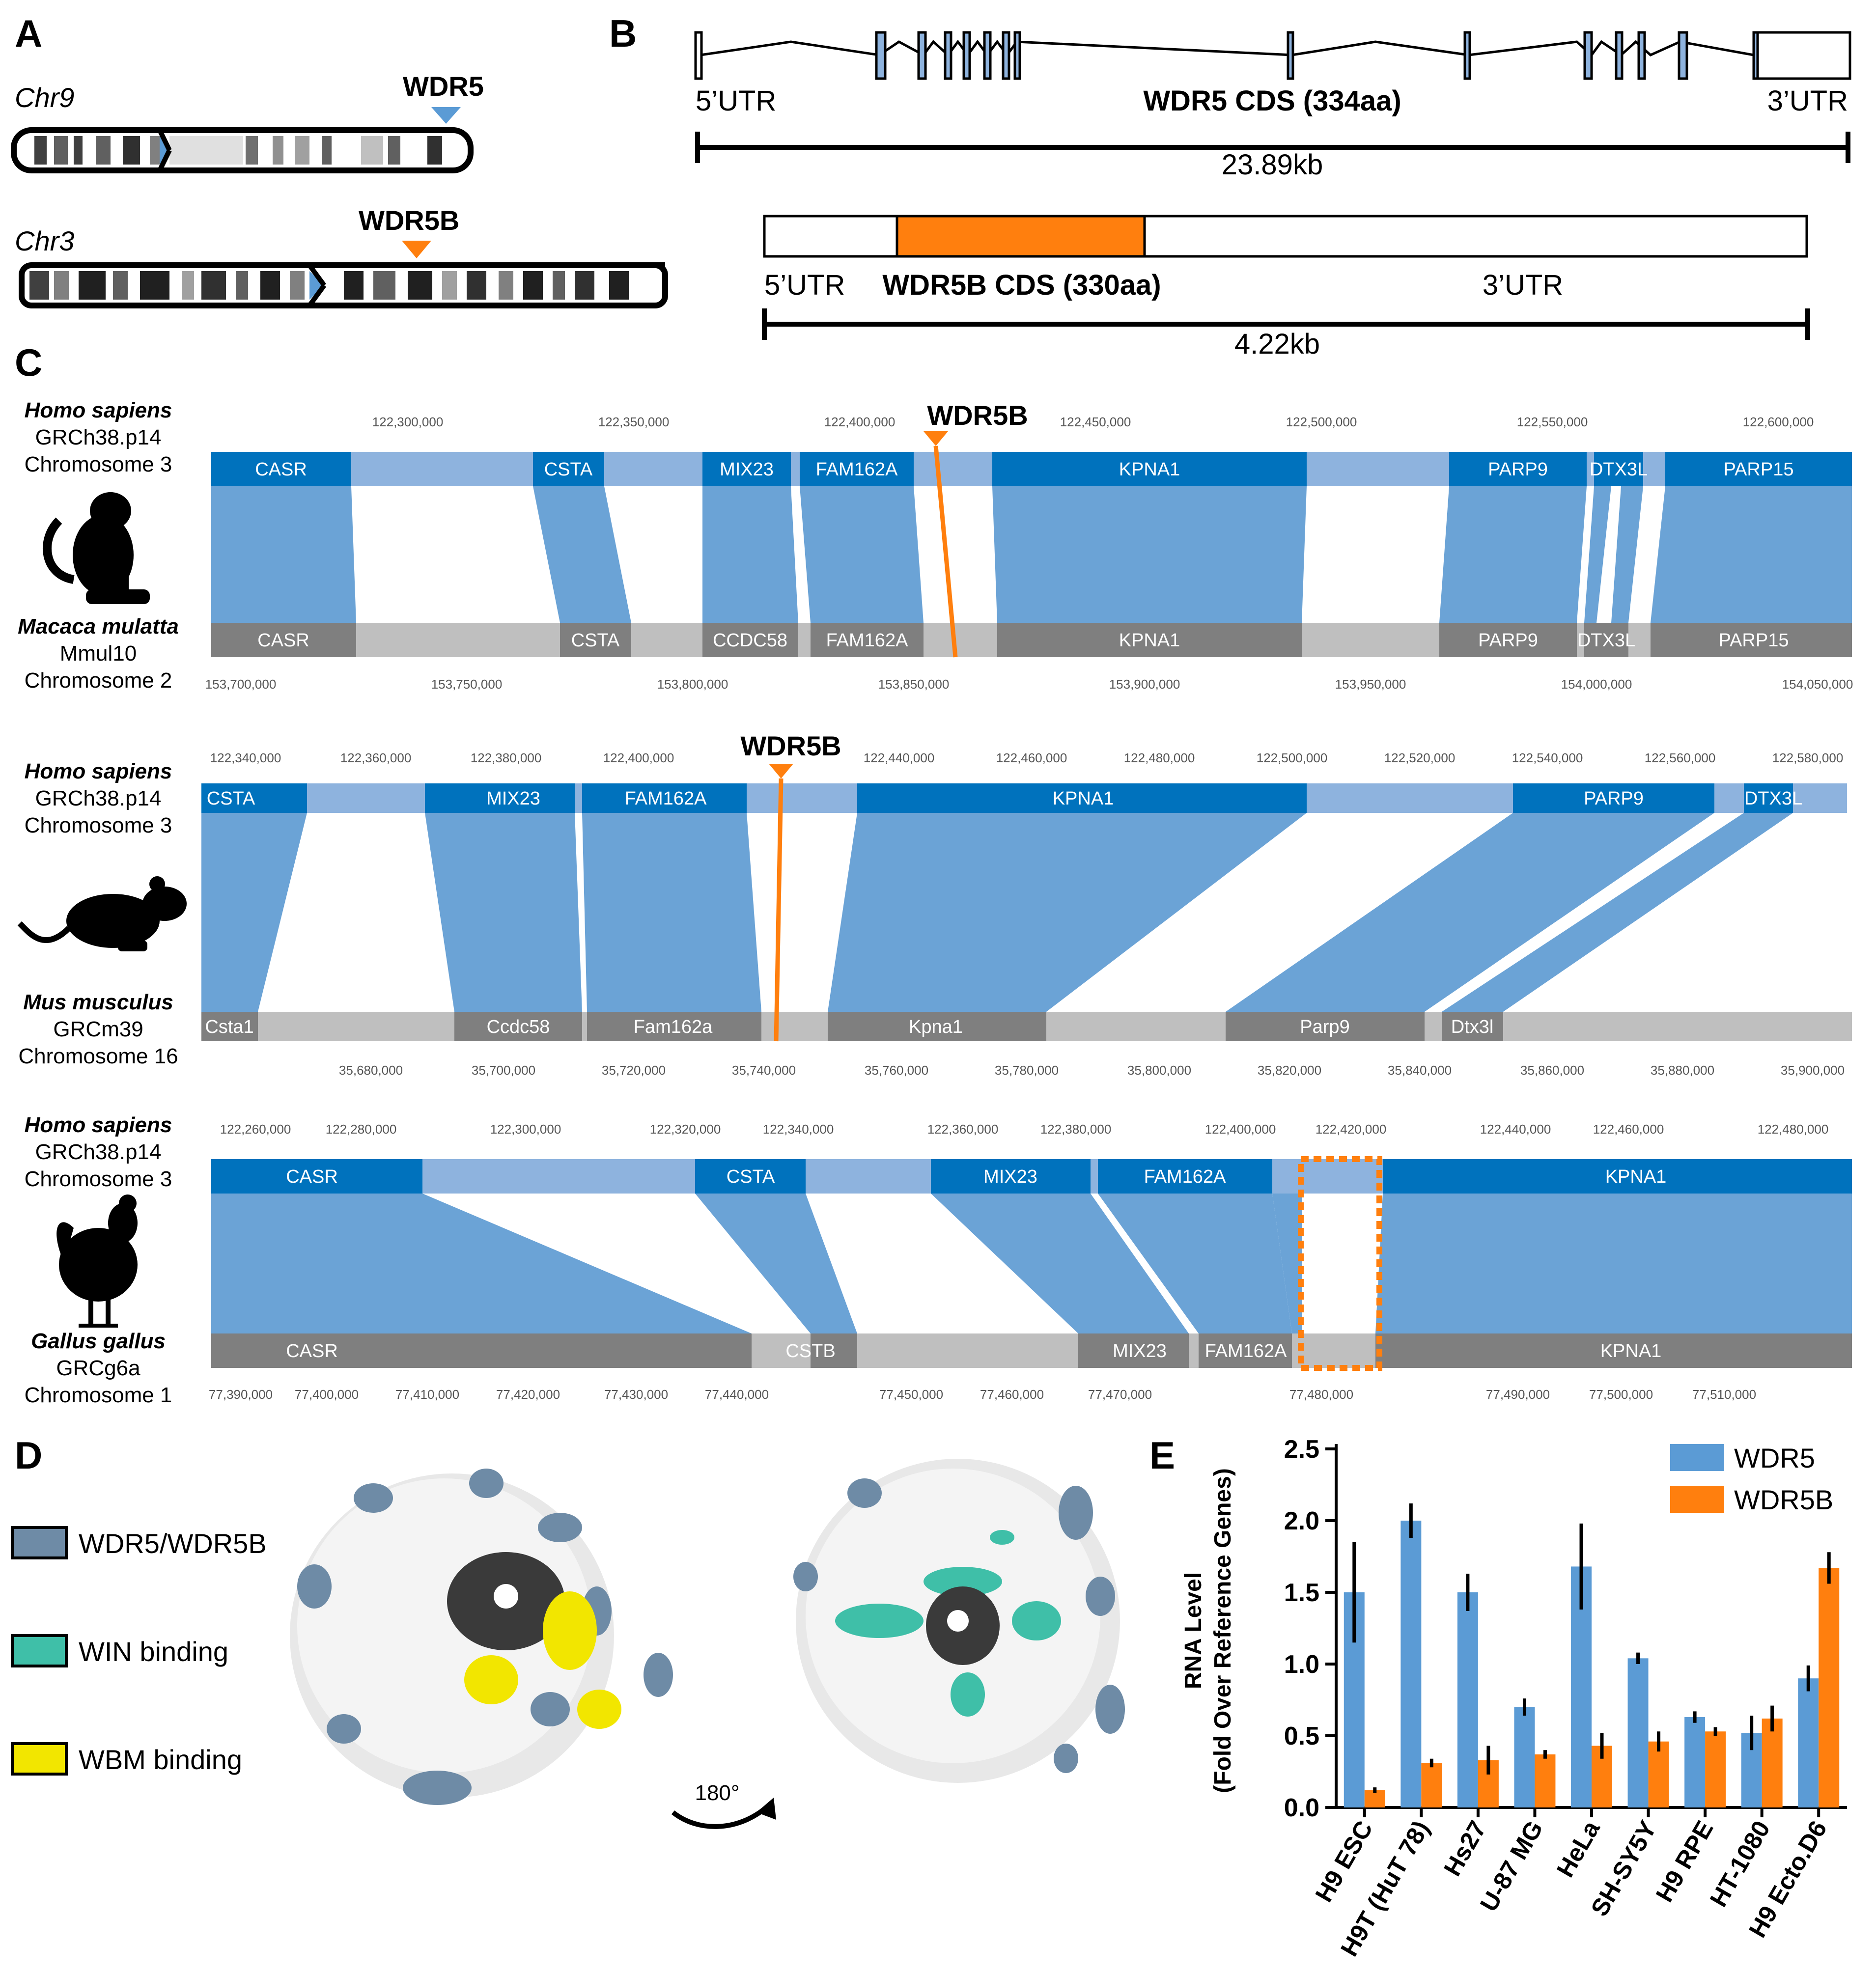 The height and width of the screenshot is (1972, 1876). I want to click on wdr5b-gene-label: WDR5B, so click(409, 220).